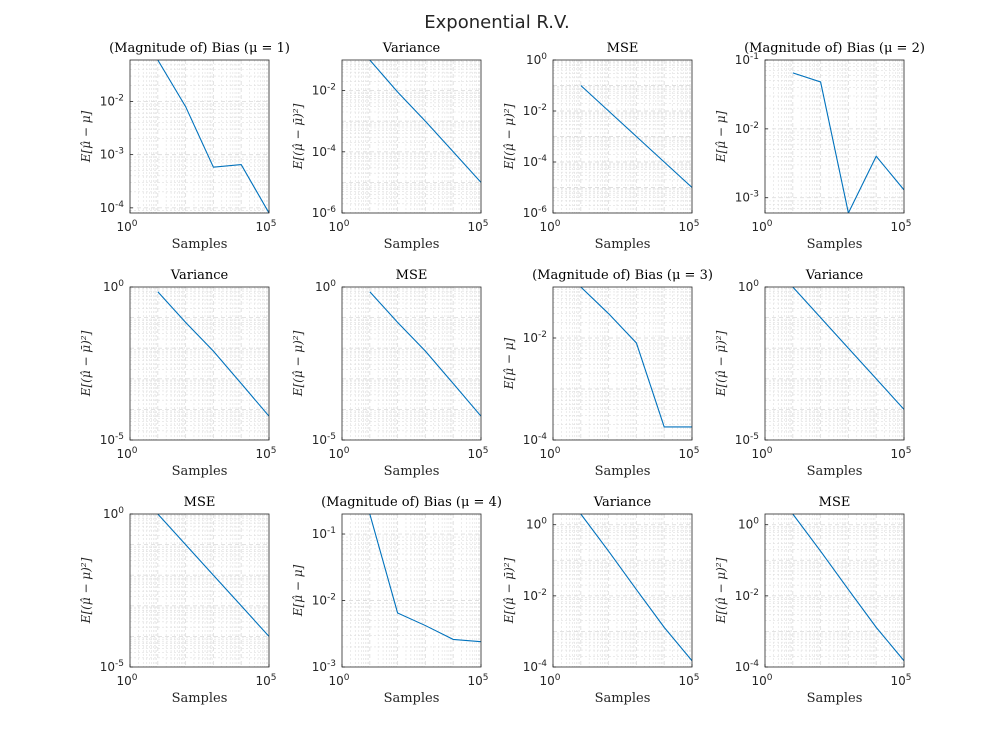 The height and width of the screenshot is (750, 1000). I want to click on subplot-12: 10-4 10⁻² 10⁰ 10⁰ 105 MSE Samples E[(μ̂ − μ)²], so click(813, 600).